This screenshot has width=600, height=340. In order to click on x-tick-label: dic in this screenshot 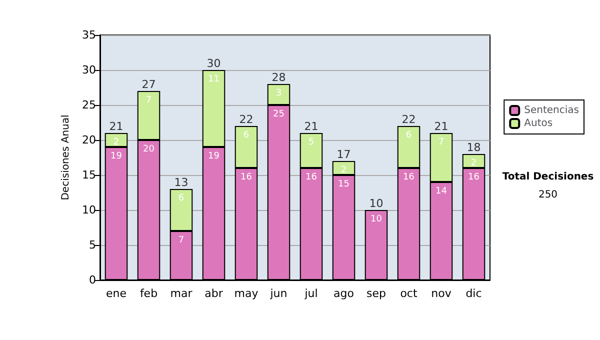, I will do `click(474, 293)`.